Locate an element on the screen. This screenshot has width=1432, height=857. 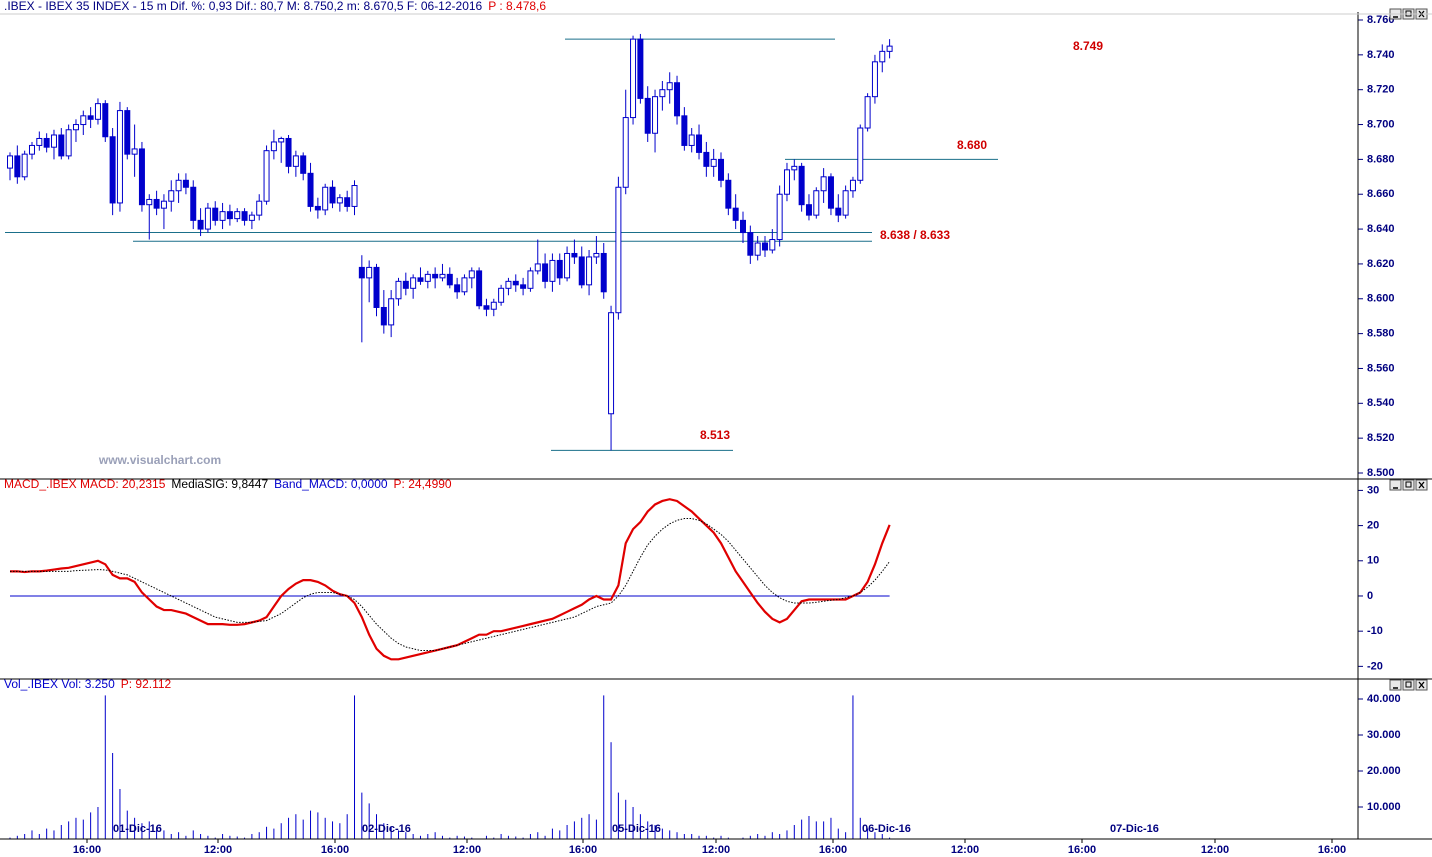
date-label: 05-Dic-16 is located at coordinates (636, 829).